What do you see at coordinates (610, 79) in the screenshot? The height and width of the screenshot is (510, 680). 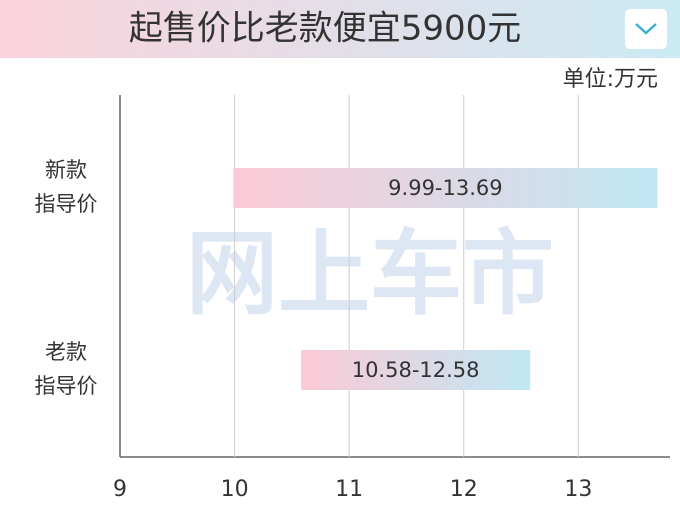 I see `unit-label: 单位:万元` at bounding box center [610, 79].